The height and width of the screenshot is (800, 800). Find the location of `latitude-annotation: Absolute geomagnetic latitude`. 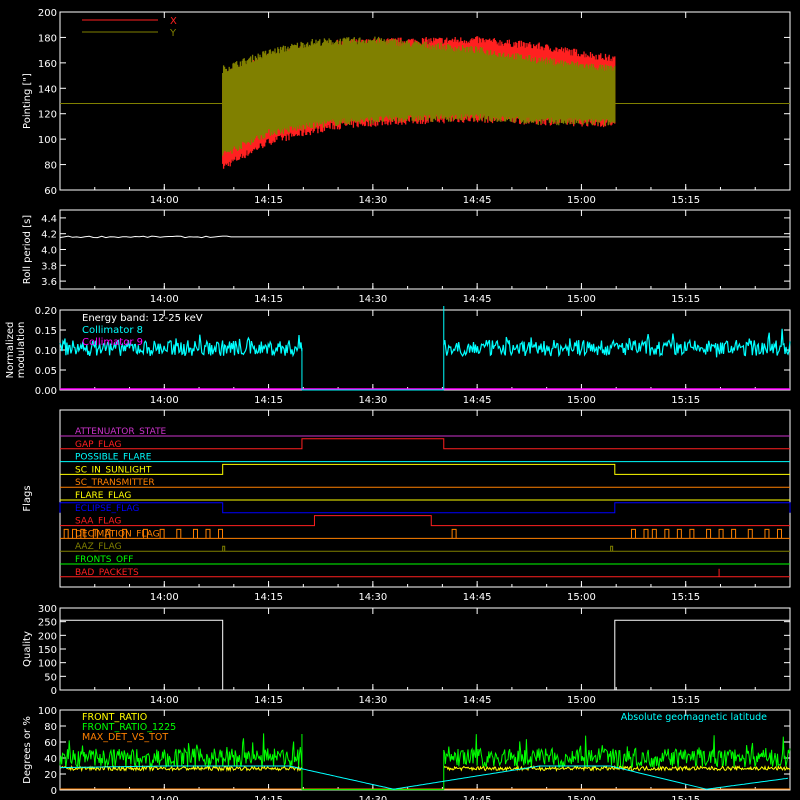

latitude-annotation: Absolute geomagnetic latitude is located at coordinates (694, 717).